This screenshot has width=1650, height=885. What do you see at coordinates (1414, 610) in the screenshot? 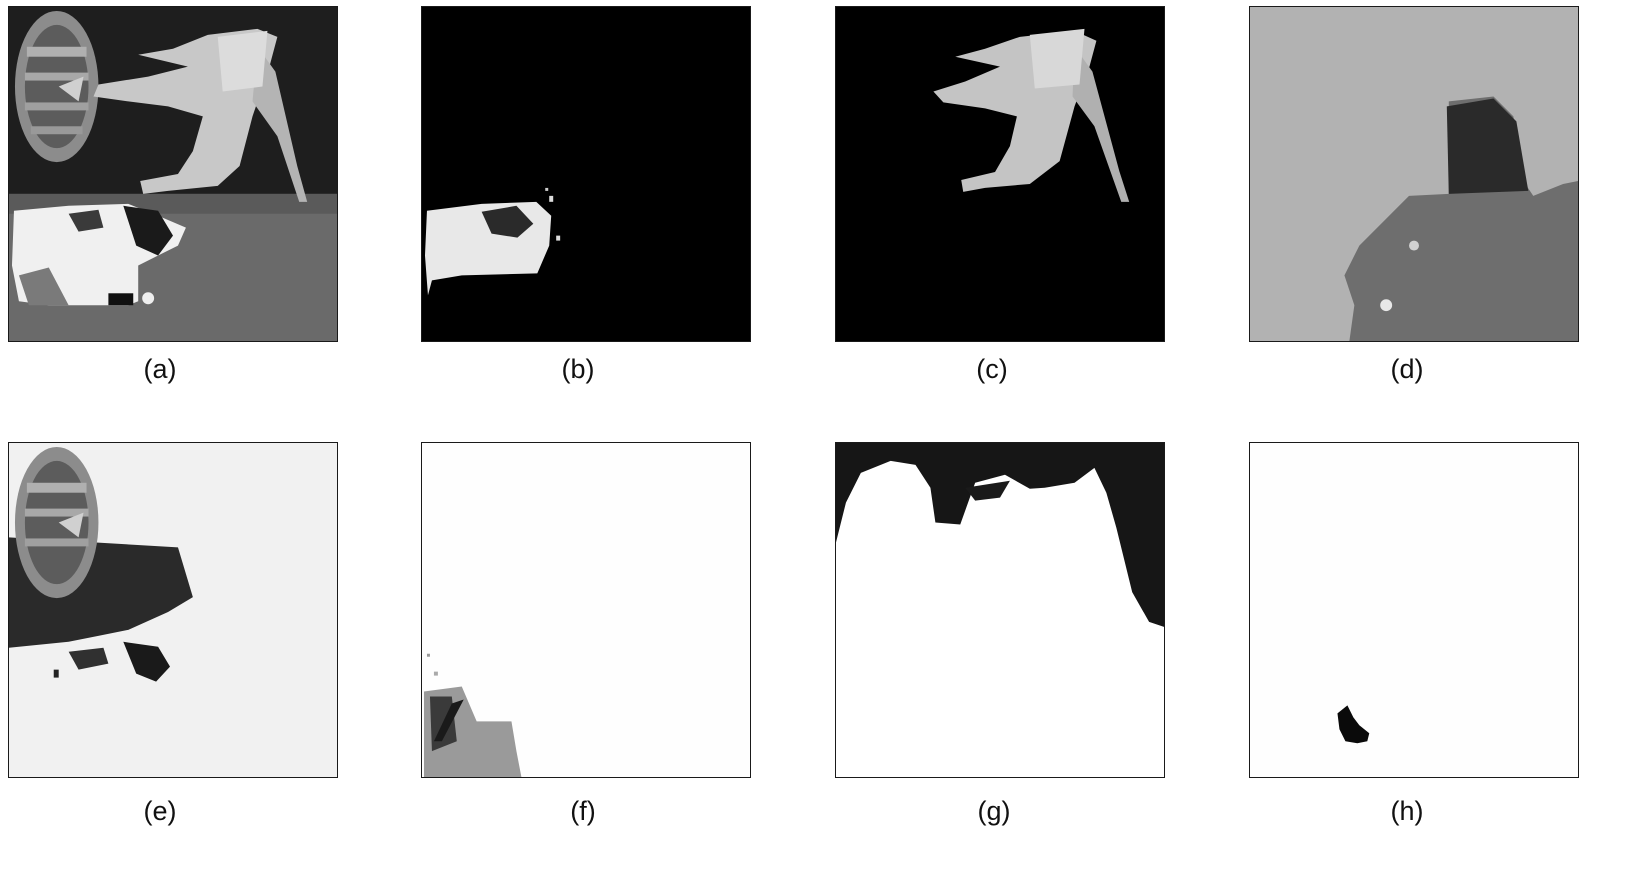
I see `panel-h-image` at bounding box center [1414, 610].